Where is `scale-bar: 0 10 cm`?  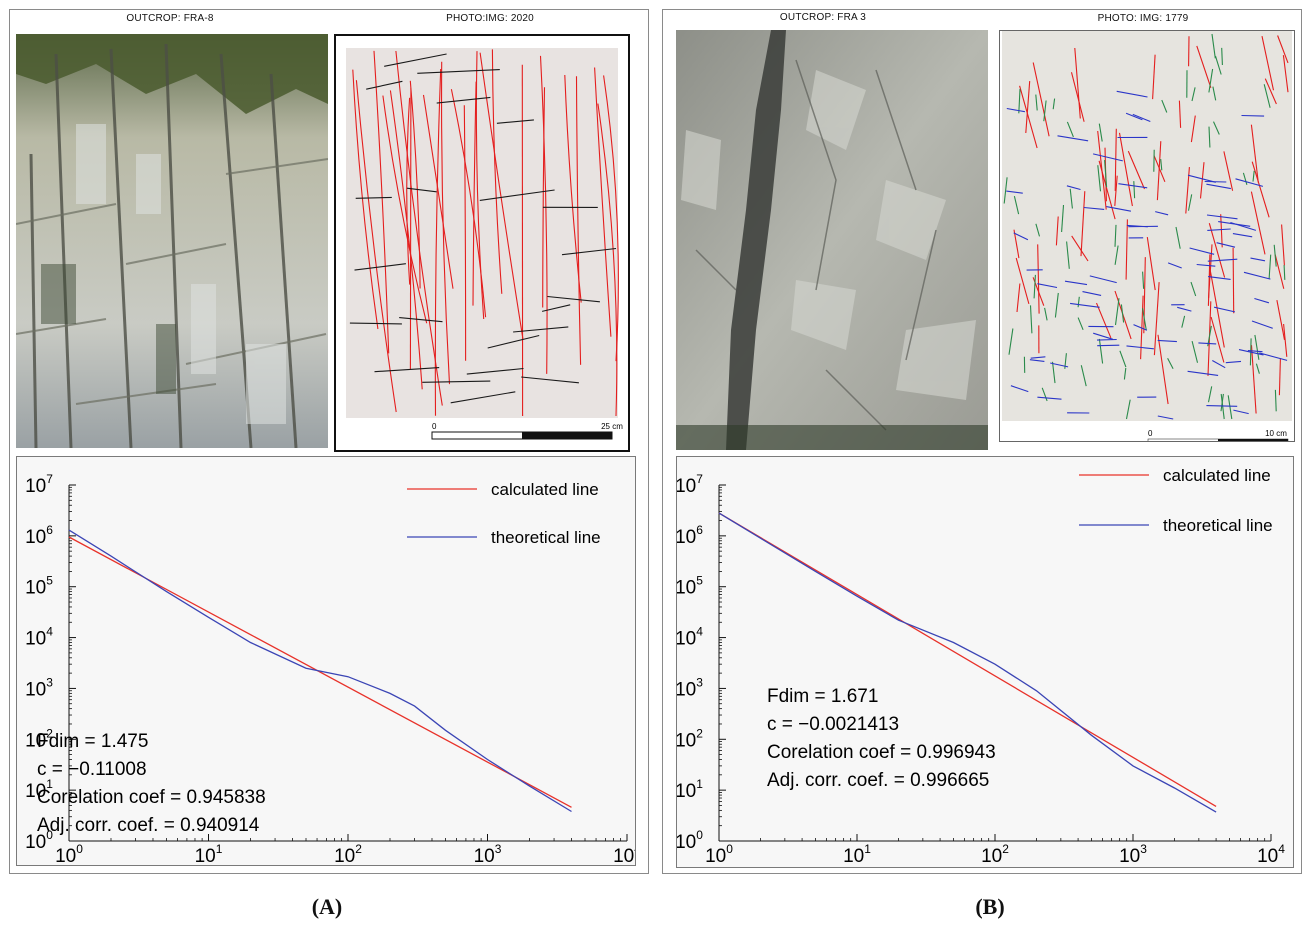 scale-bar: 0 10 cm is located at coordinates (1218, 435).